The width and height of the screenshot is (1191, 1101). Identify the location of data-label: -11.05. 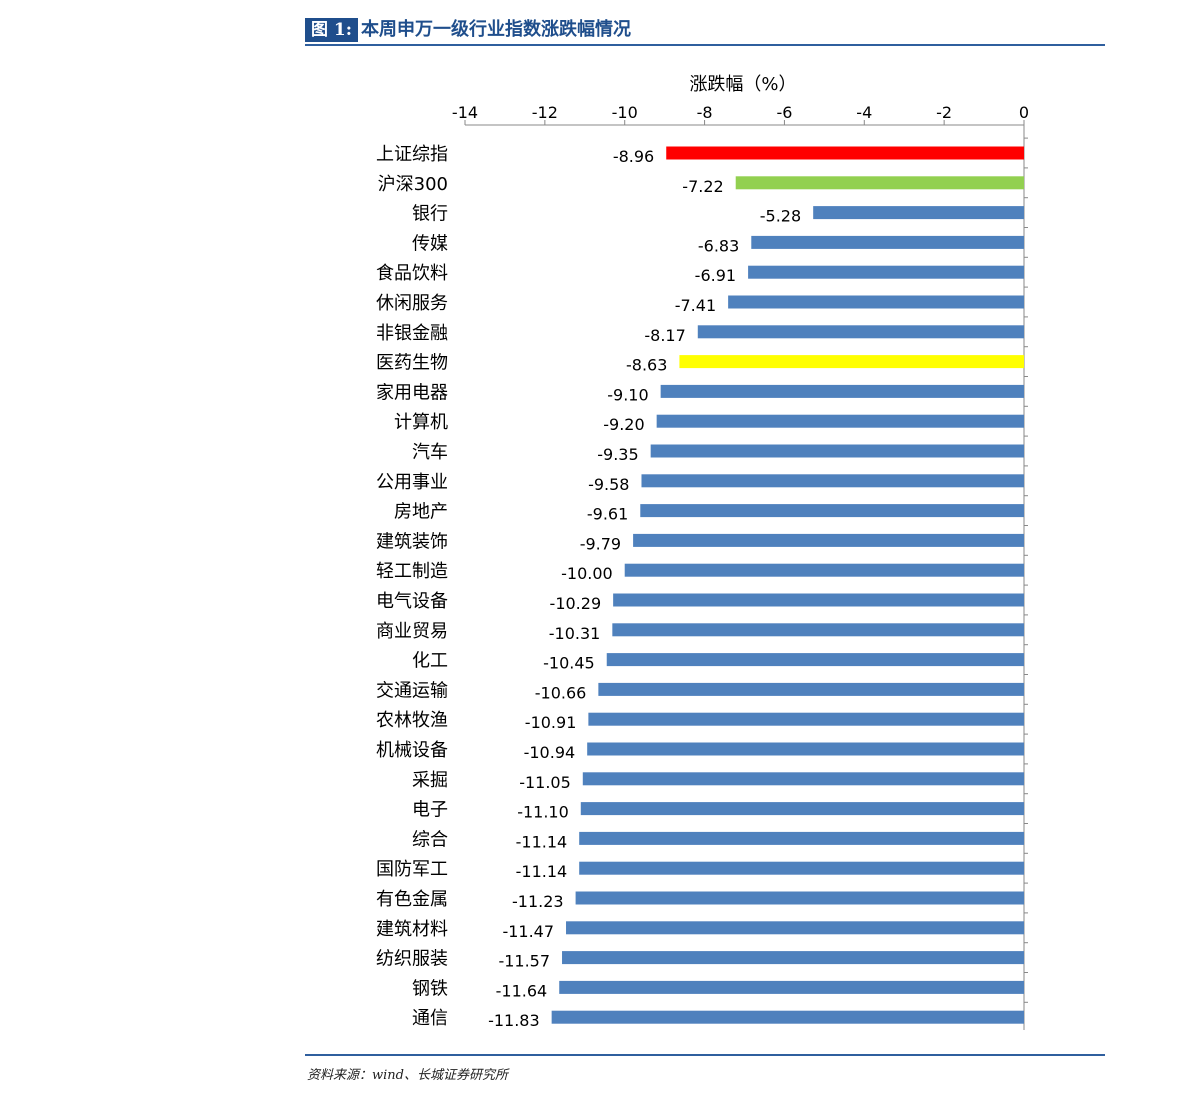
(545, 782).